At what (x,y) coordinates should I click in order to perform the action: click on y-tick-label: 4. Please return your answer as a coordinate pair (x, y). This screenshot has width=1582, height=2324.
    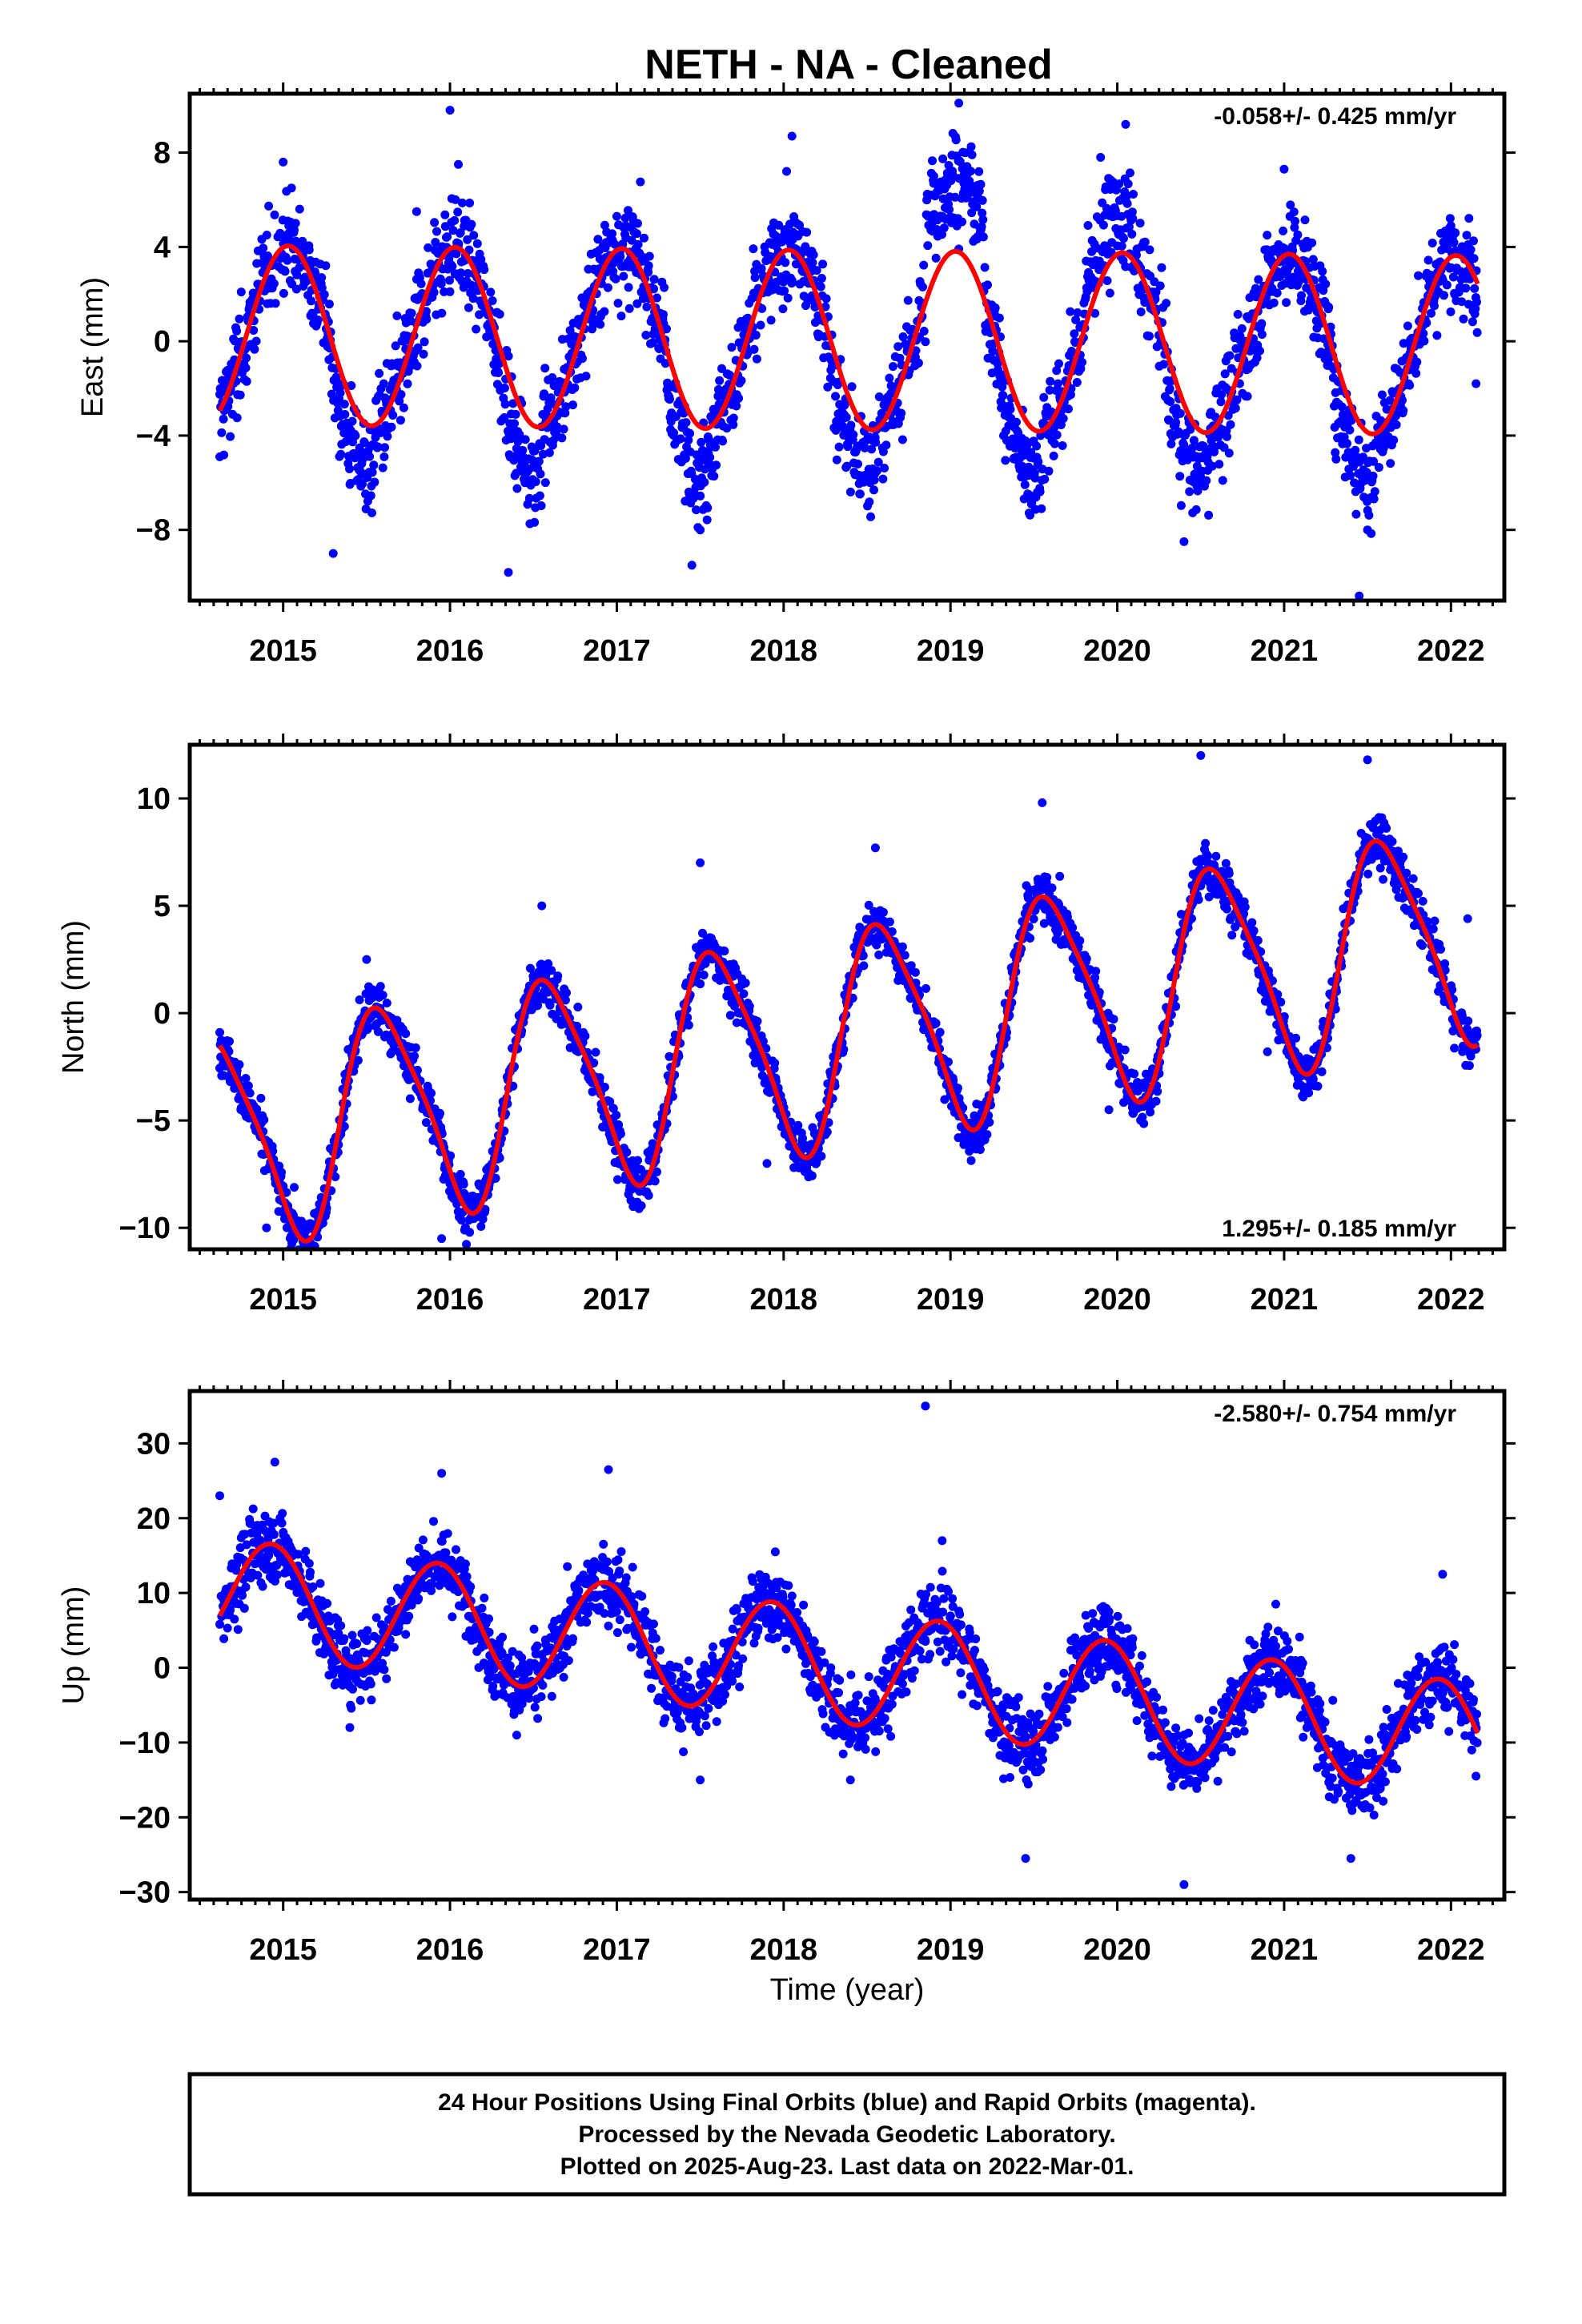
    Looking at the image, I should click on (162, 247).